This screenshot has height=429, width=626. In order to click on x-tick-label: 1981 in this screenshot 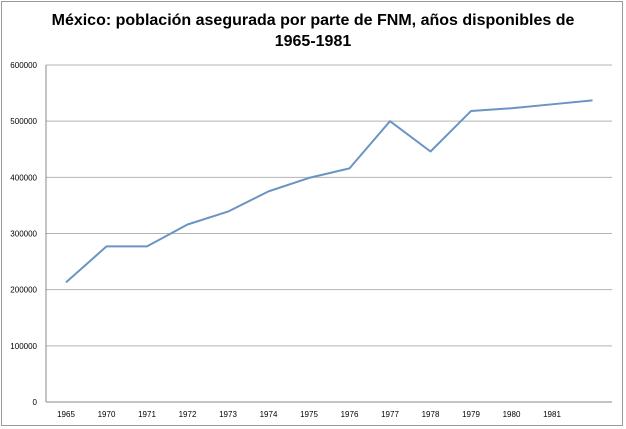, I will do `click(552, 414)`.